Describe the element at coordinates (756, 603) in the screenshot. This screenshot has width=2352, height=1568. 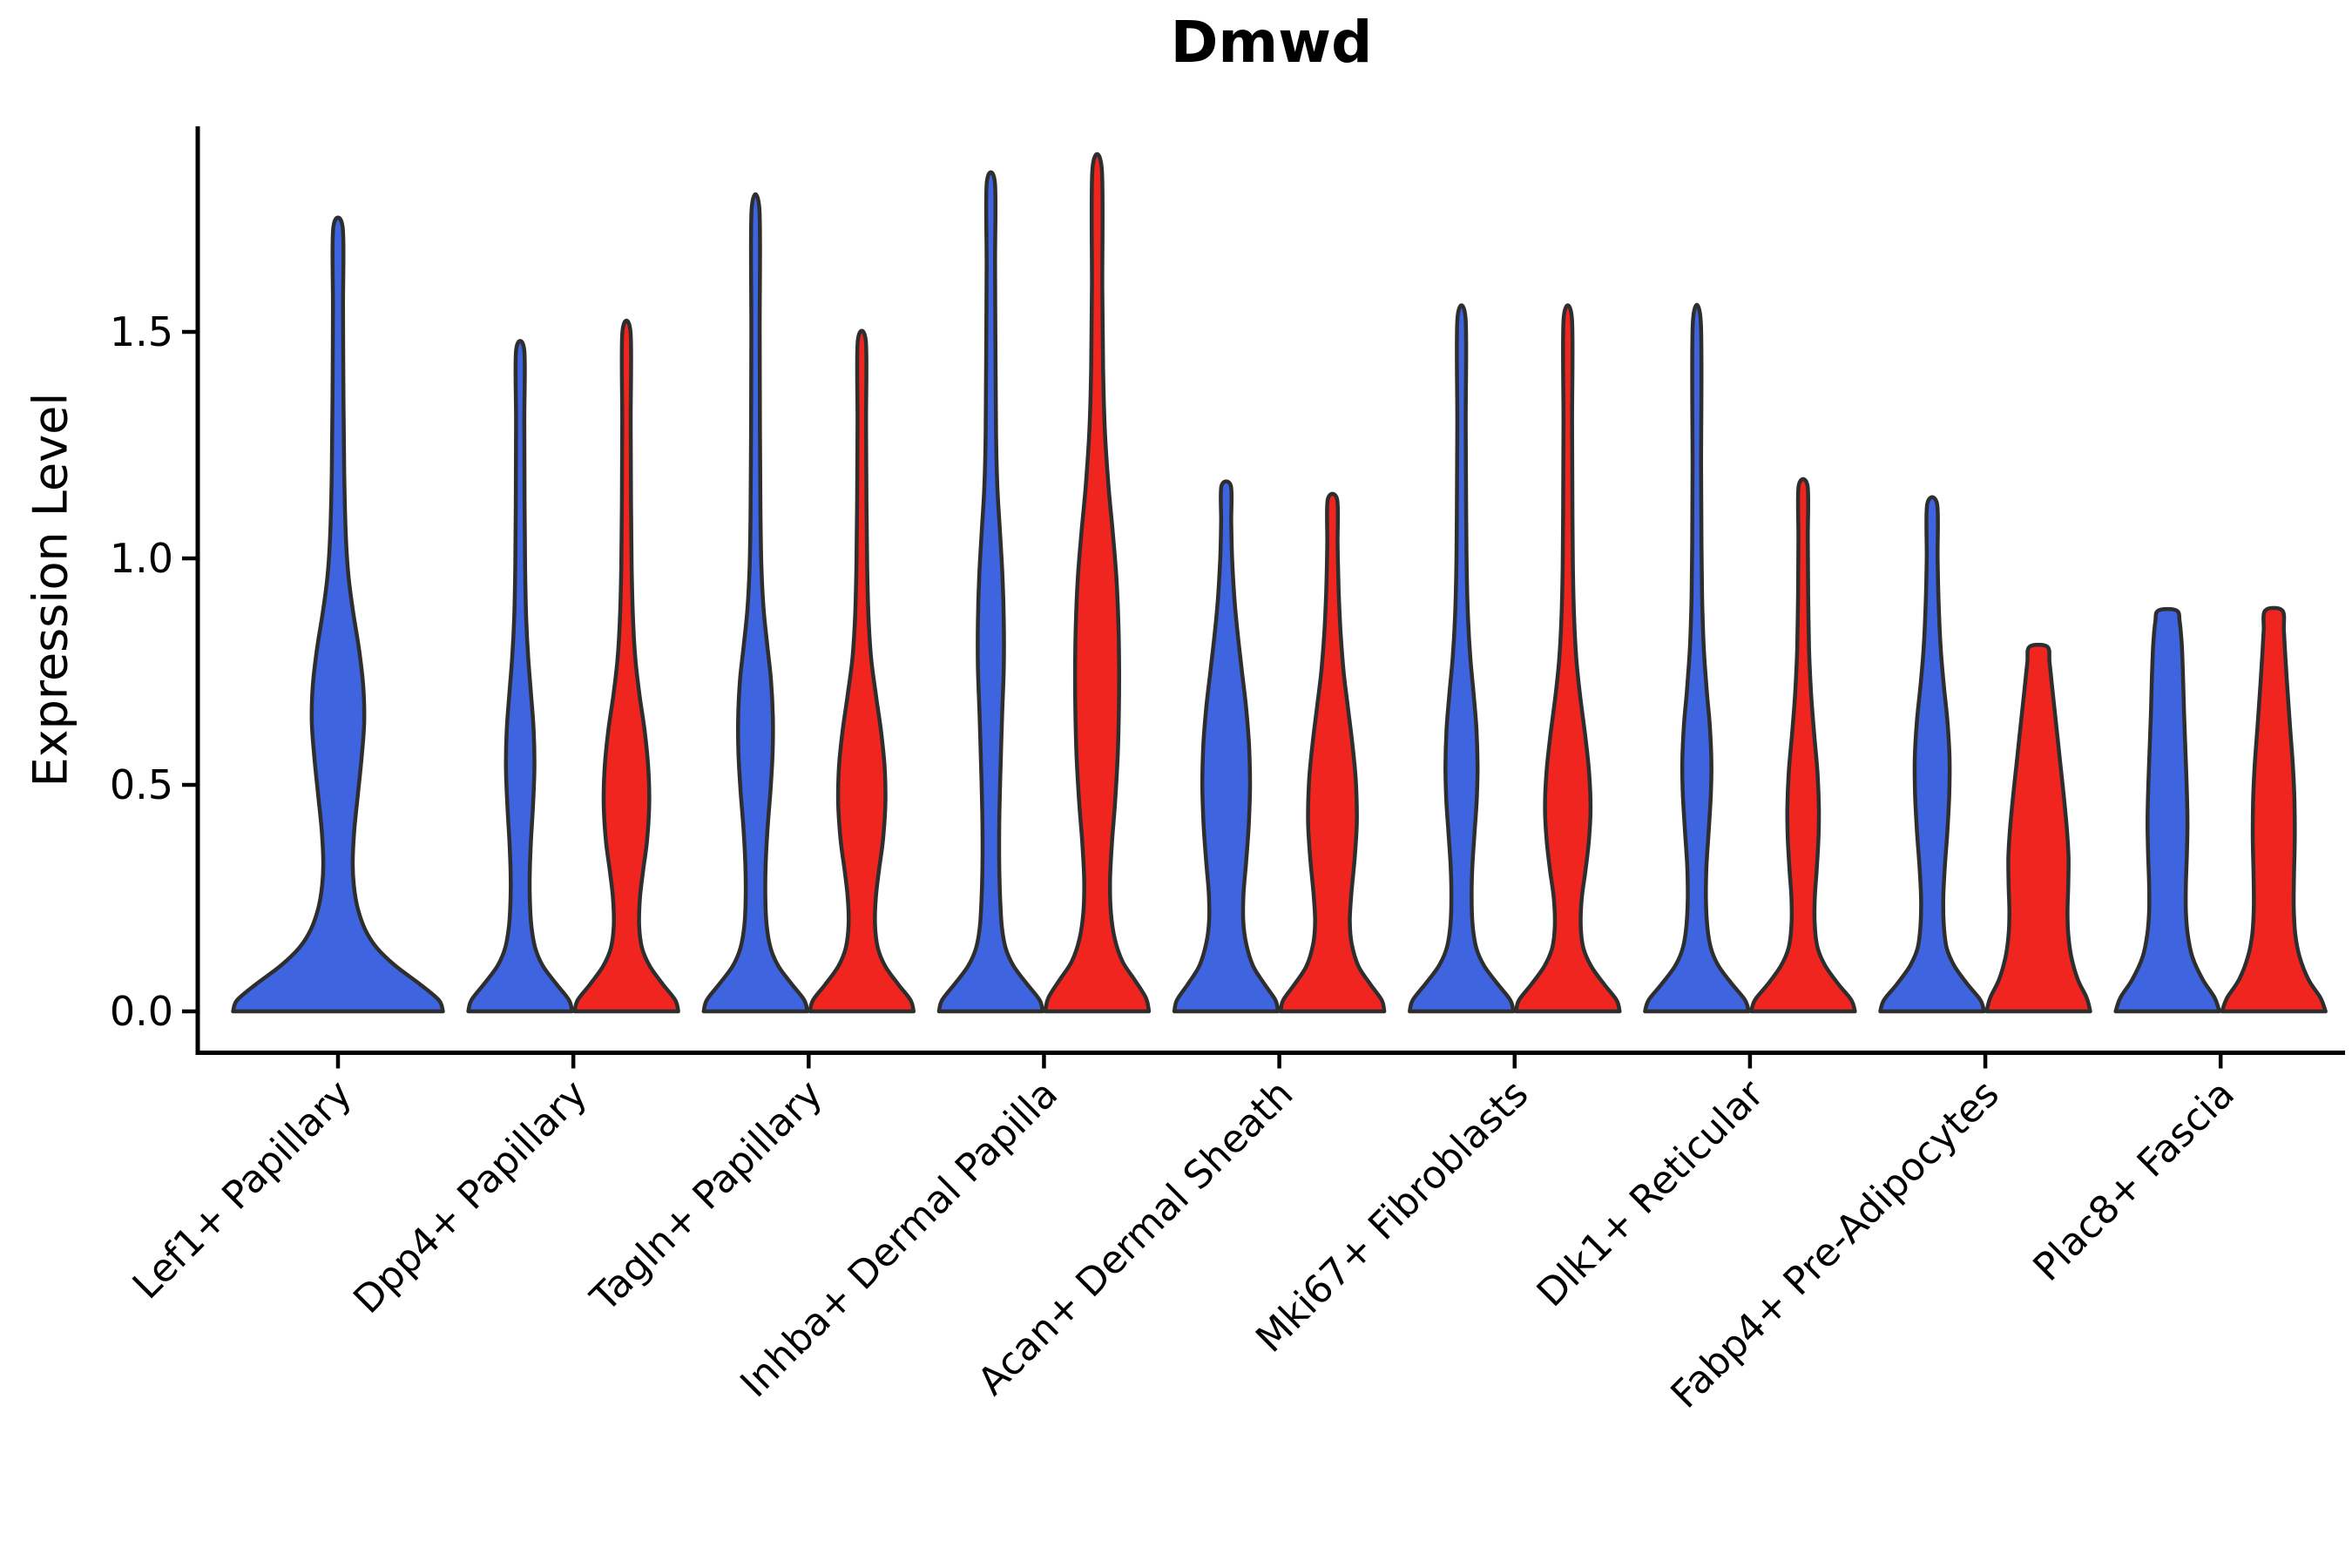
I see `violin-tagln-papillary-blue` at that location.